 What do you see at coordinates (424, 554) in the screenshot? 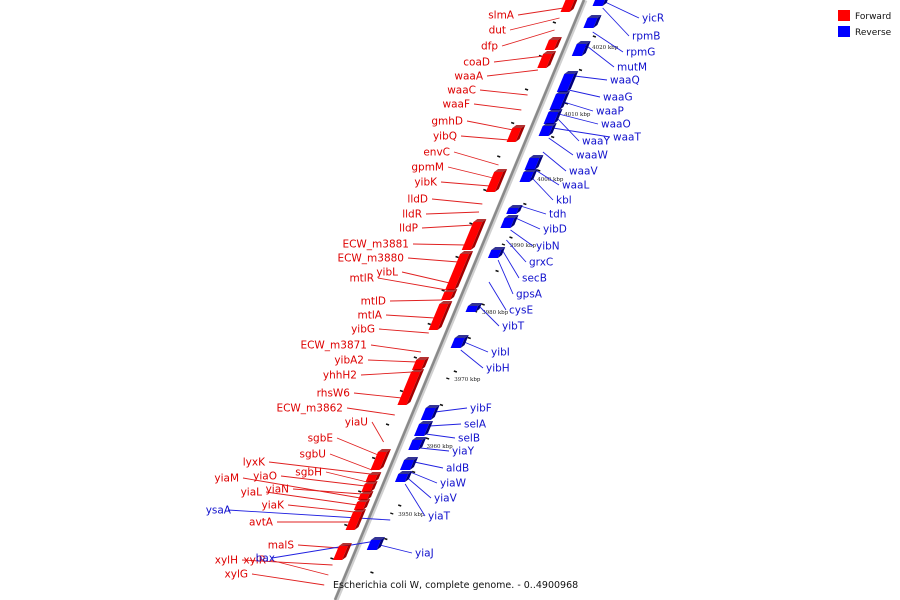
I see `gene-label-yiaj: yiaJ` at bounding box center [424, 554].